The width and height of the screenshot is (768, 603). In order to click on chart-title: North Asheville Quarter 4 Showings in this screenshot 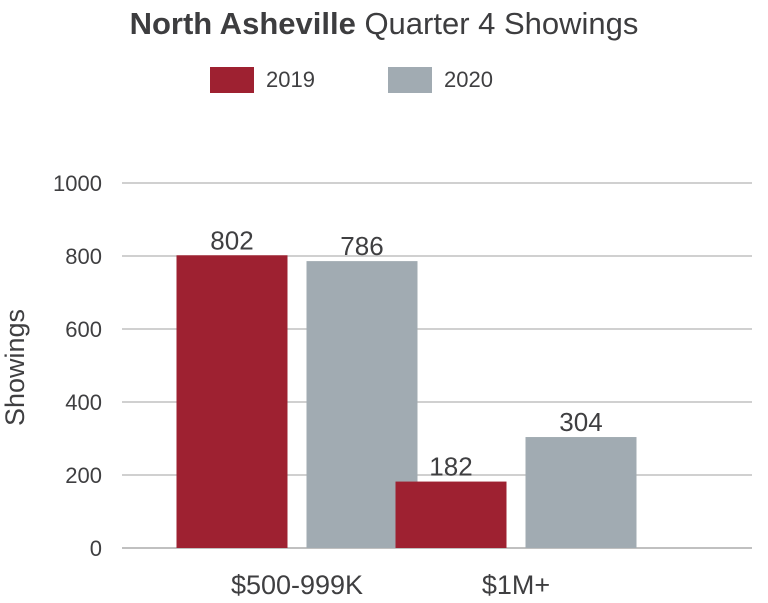, I will do `click(384, 24)`.